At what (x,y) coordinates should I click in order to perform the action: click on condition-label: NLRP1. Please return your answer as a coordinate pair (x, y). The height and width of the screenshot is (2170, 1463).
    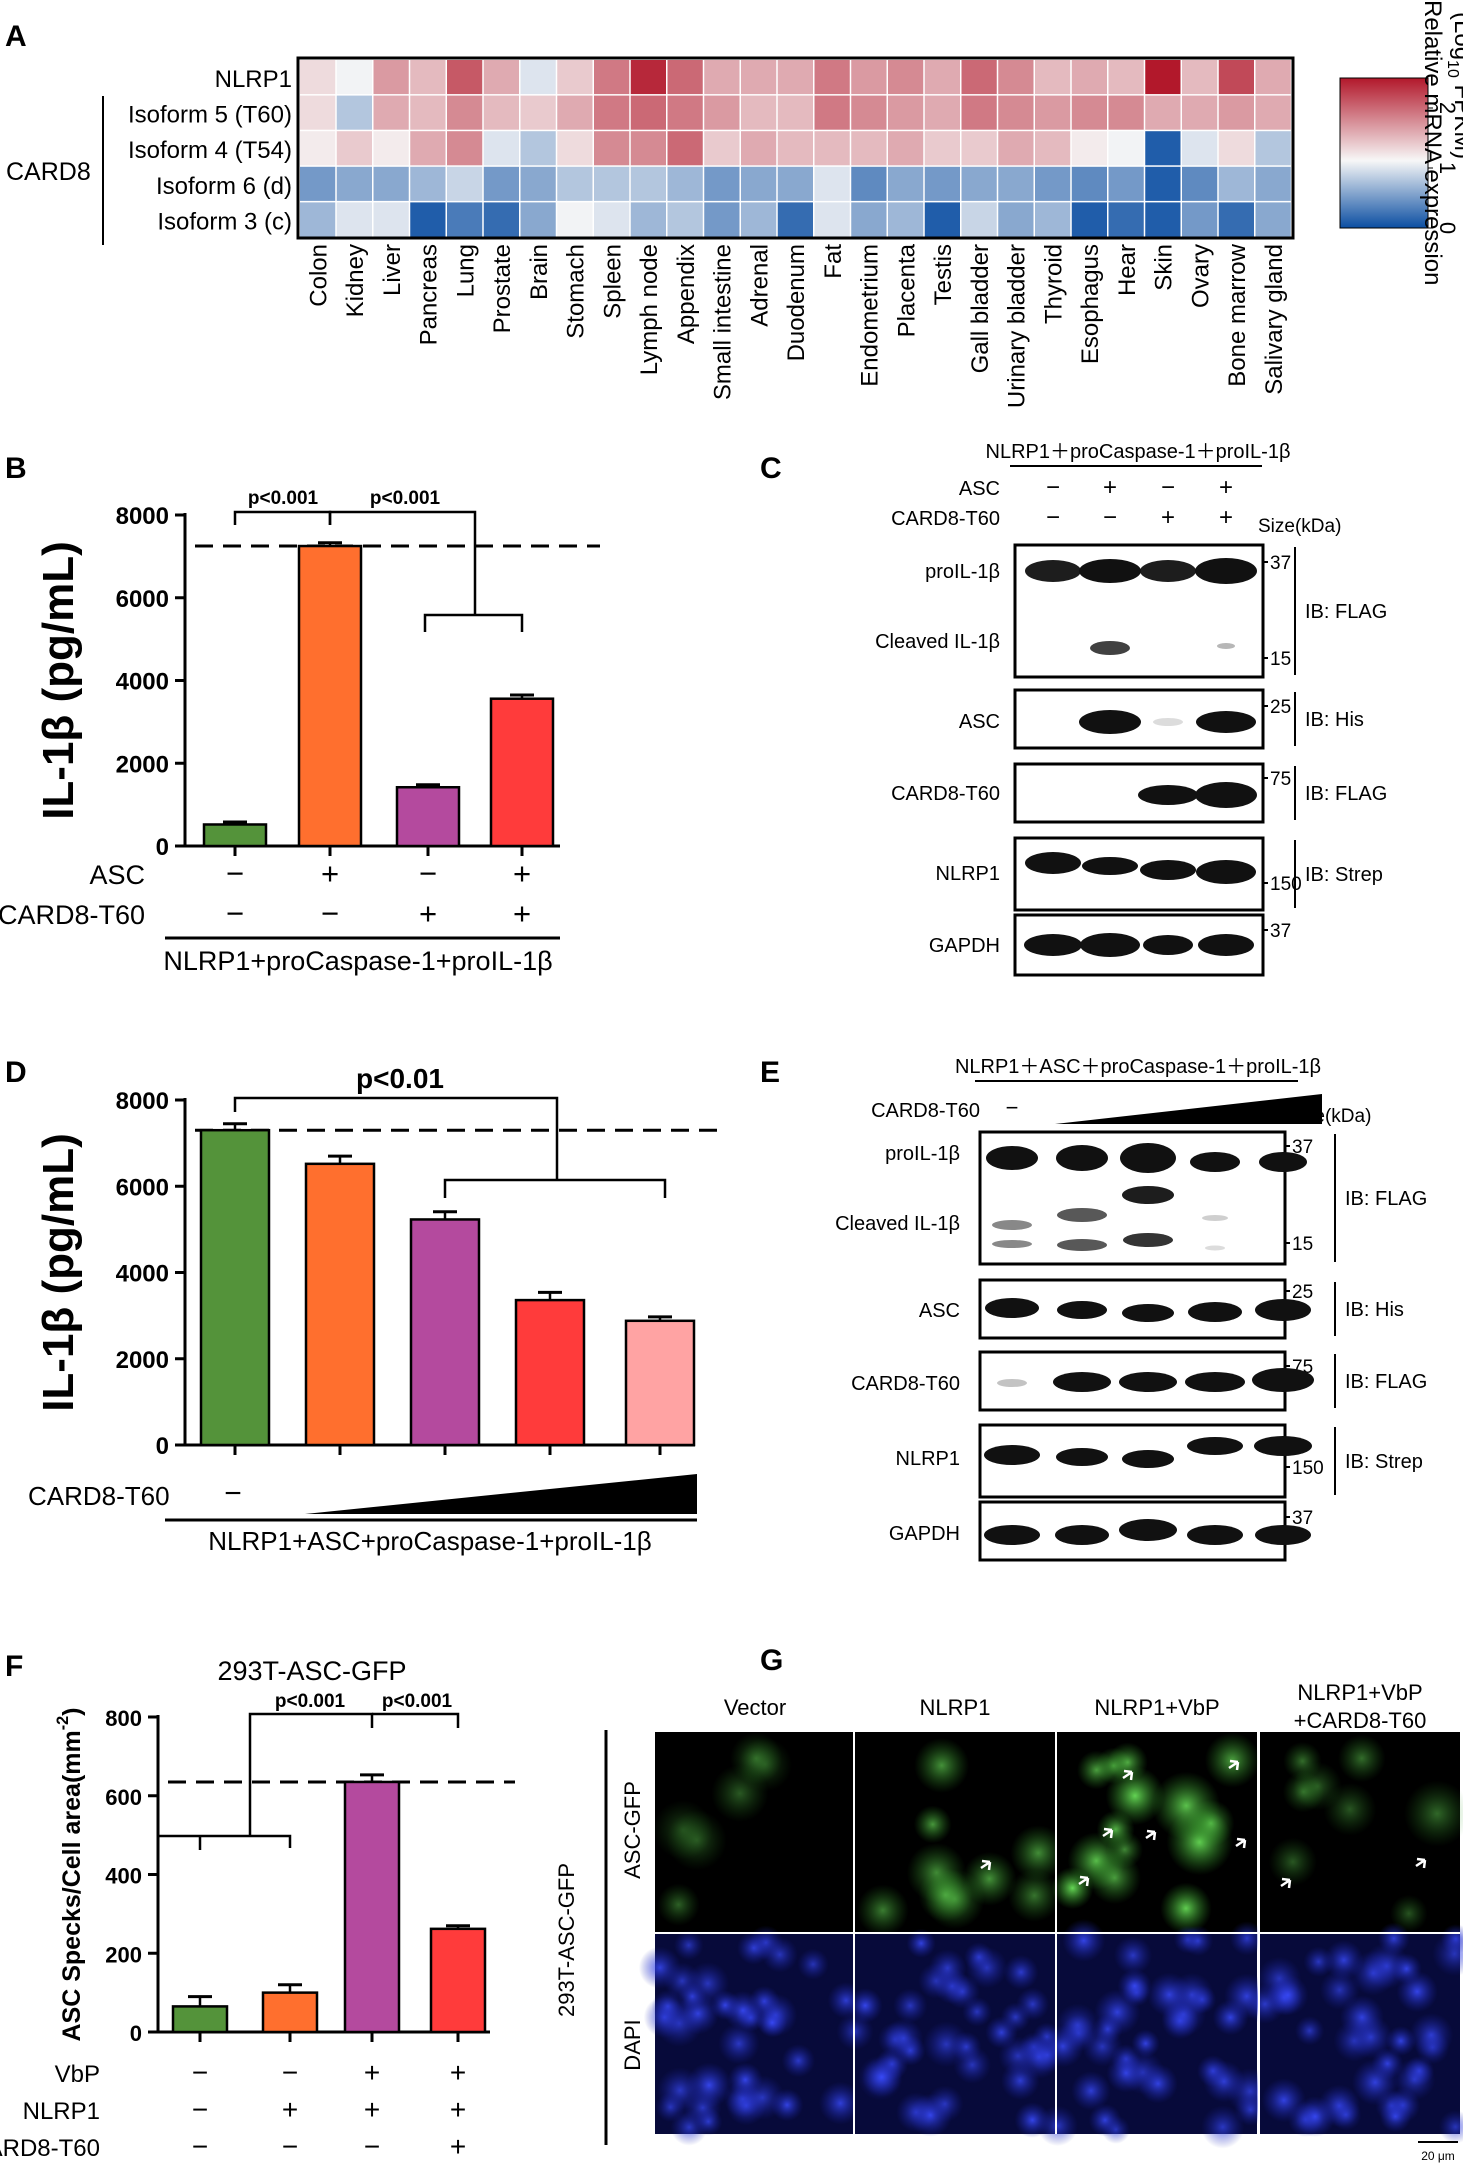
    Looking at the image, I should click on (61, 2111).